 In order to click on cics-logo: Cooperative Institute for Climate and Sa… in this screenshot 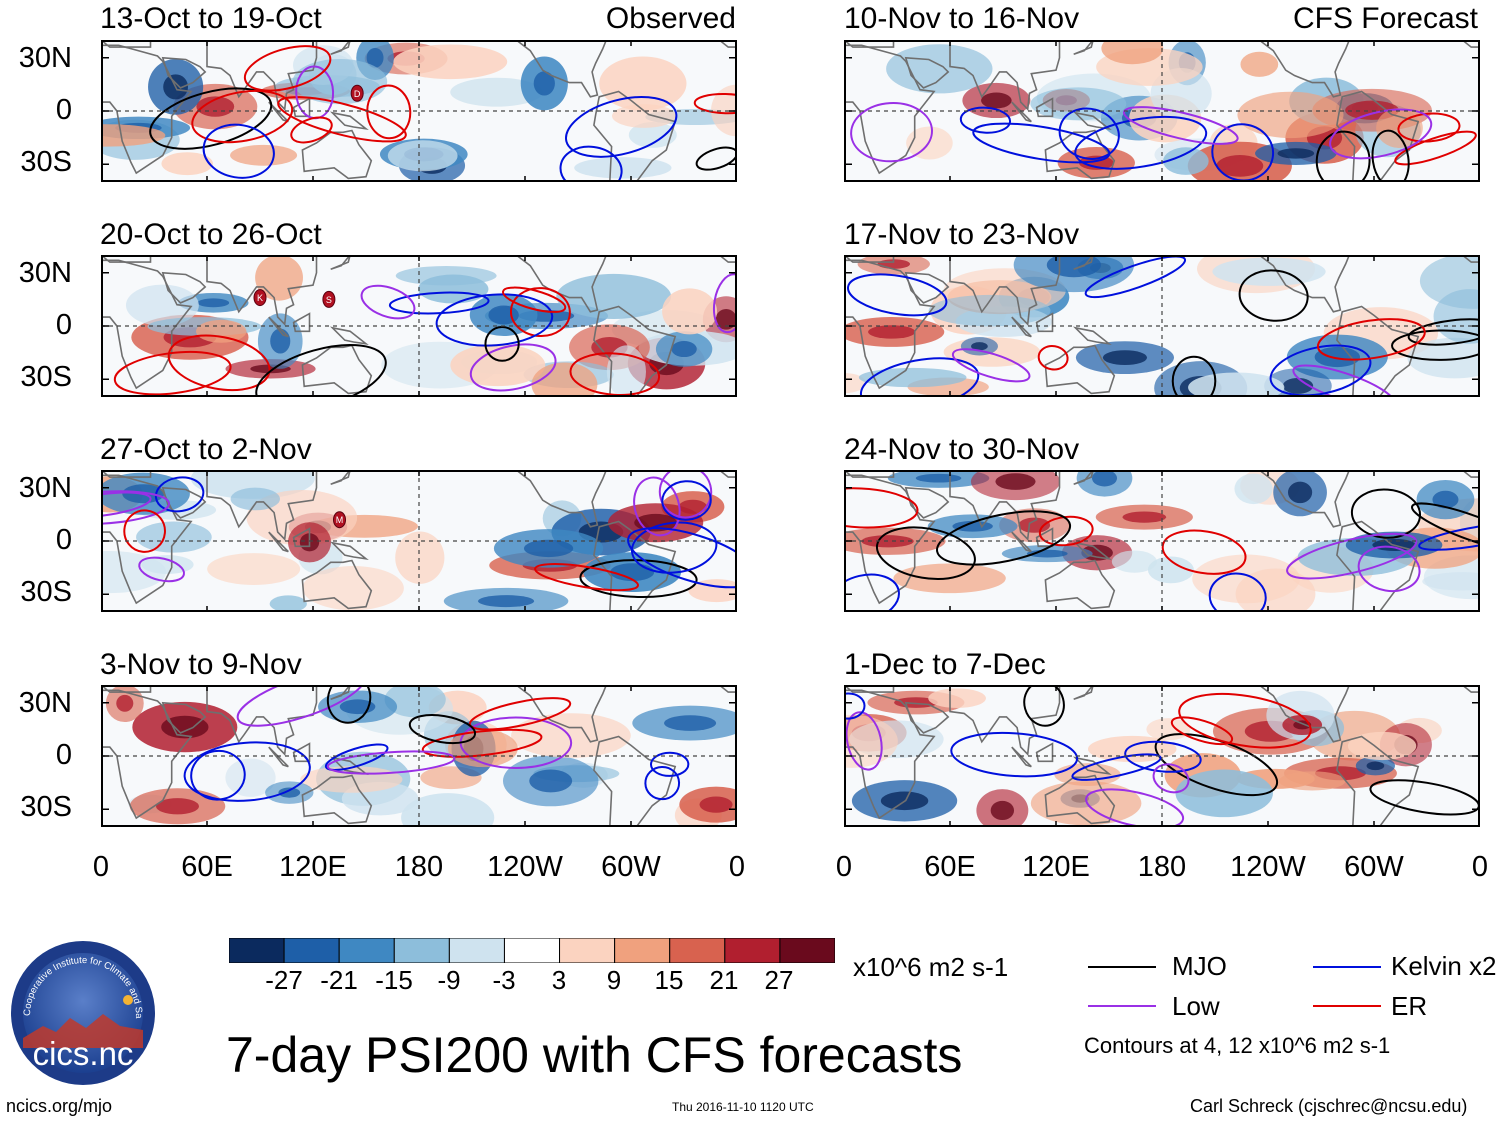, I will do `click(81, 1011)`.